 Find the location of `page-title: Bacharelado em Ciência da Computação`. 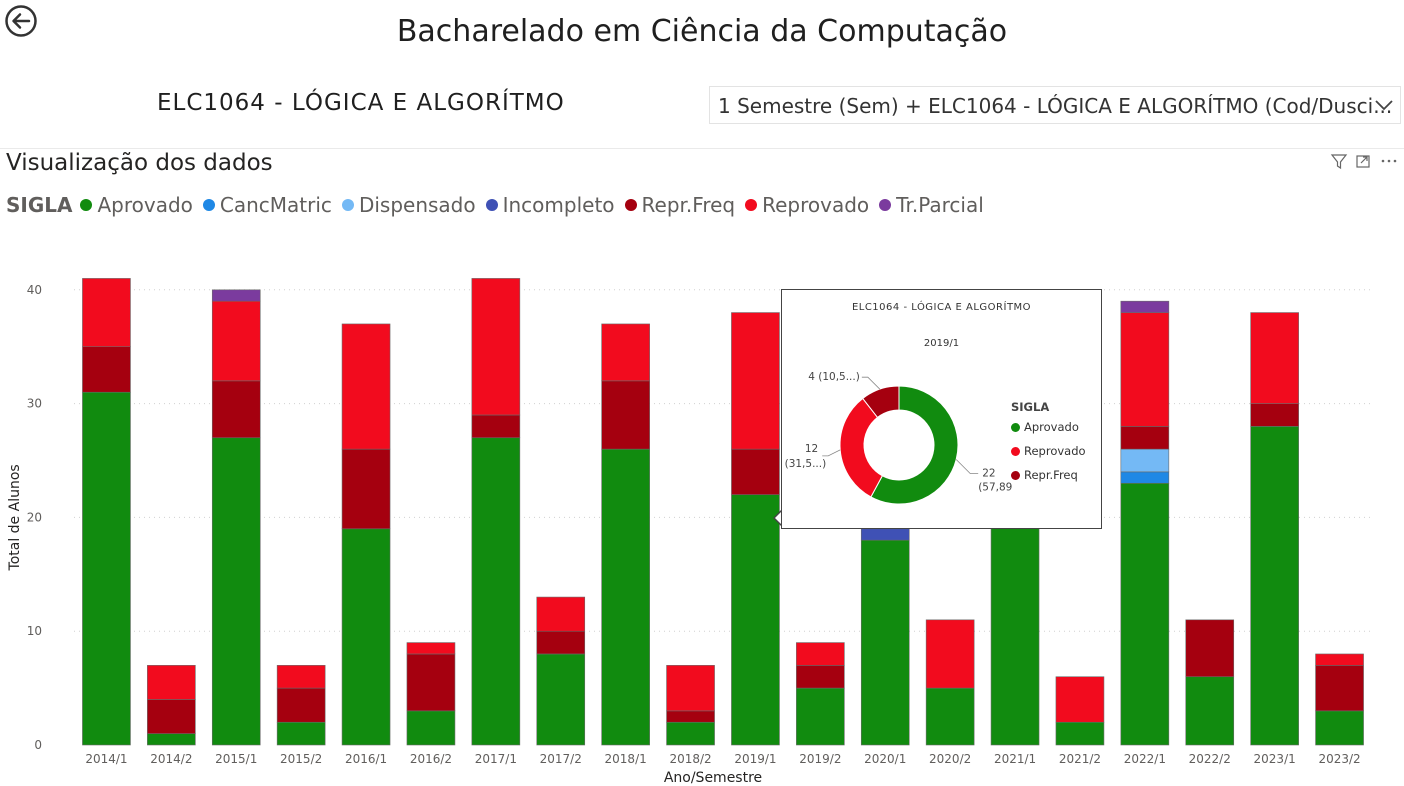

page-title: Bacharelado em Ciência da Computação is located at coordinates (702, 31).